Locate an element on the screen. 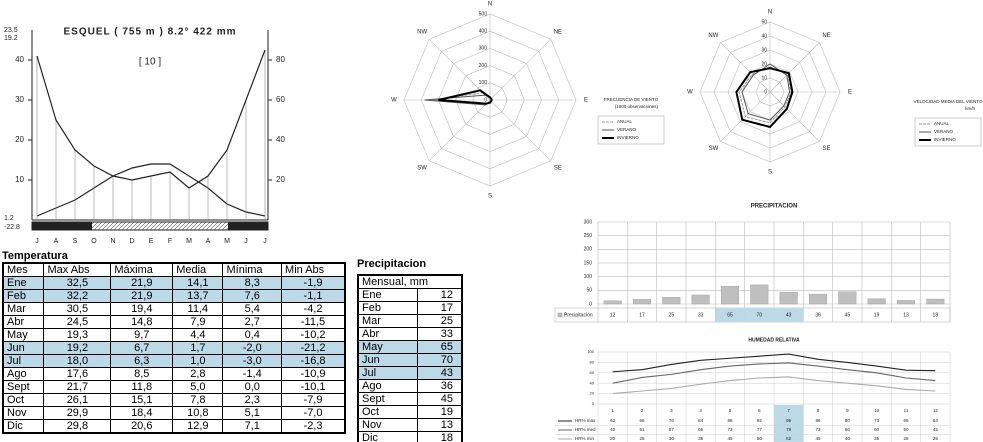 Image resolution: width=983 pixels, height=442 pixels. table-cell: Jun is located at coordinates (23, 348).